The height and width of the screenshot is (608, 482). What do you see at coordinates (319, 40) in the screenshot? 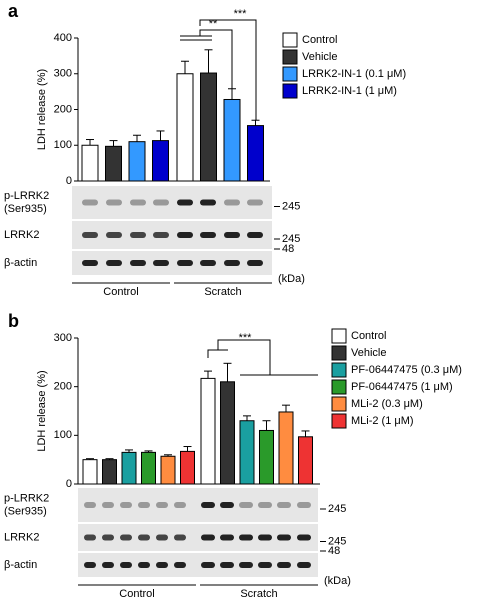
I see `legend-label: Control` at bounding box center [319, 40].